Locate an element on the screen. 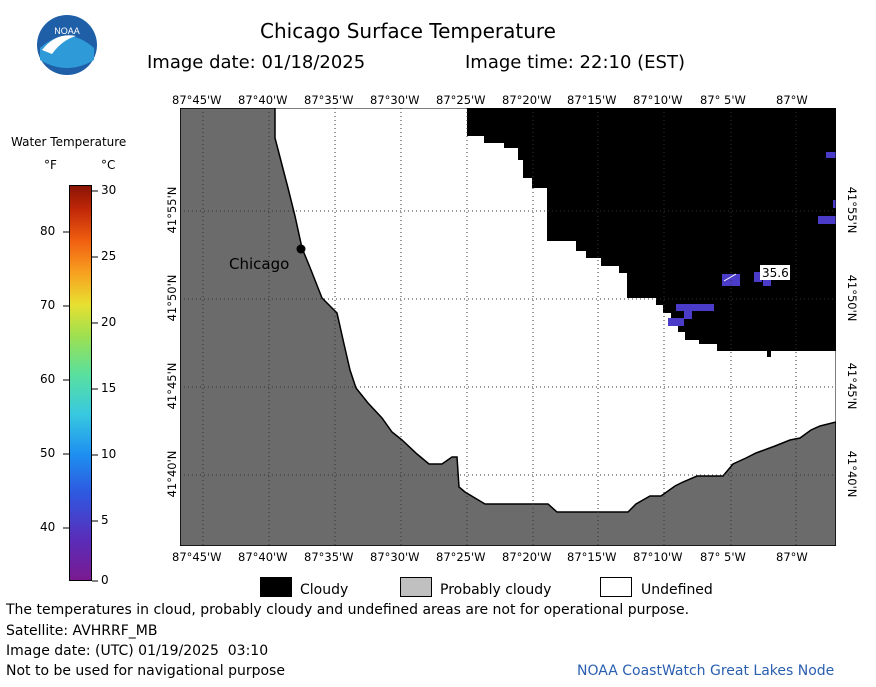 The height and width of the screenshot is (687, 876). lon-label-top: 87°30'W is located at coordinates (395, 100).